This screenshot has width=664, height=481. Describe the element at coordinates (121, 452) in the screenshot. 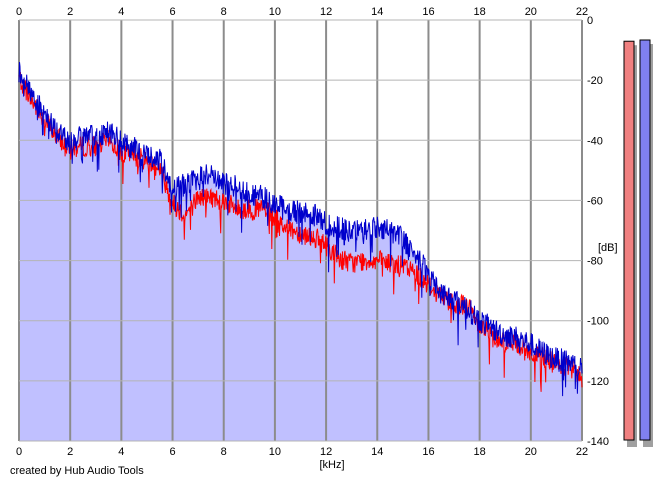

I see `x-tick-label-bottom: 4` at that location.